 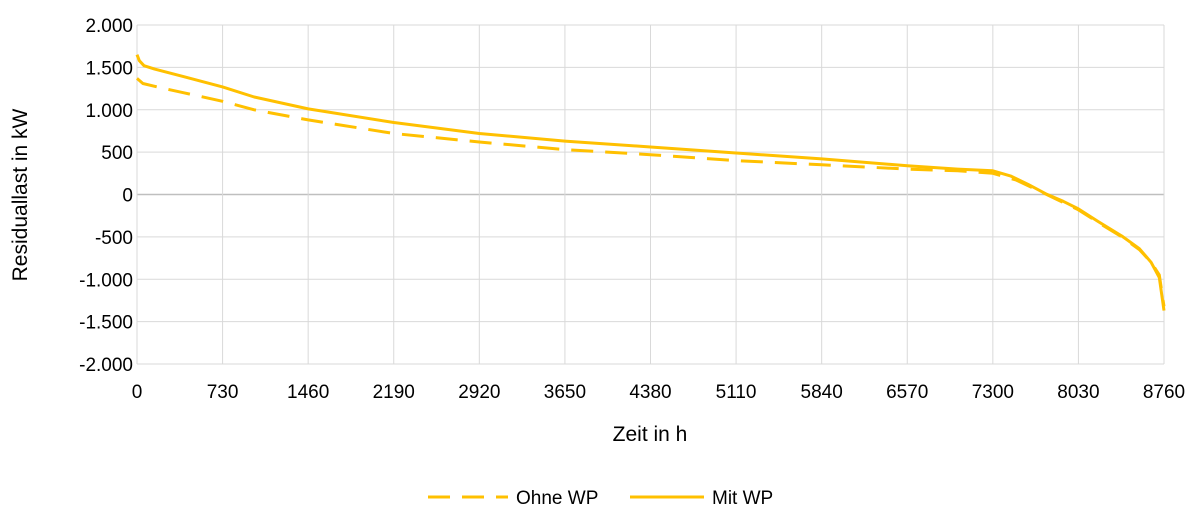 What do you see at coordinates (114, 238) in the screenshot?
I see `y-tick-label: -500` at bounding box center [114, 238].